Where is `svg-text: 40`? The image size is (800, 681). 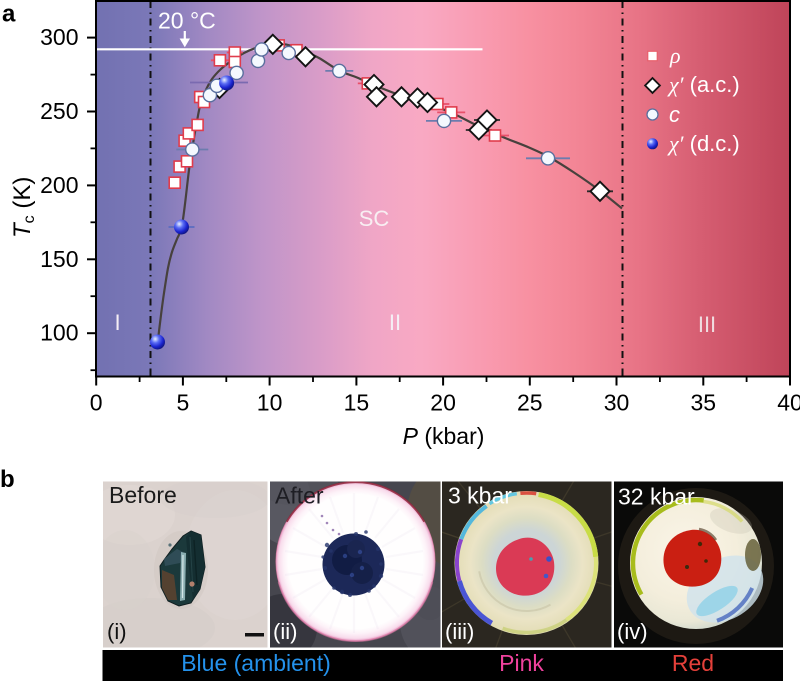 svg-text: 40 is located at coordinates (788, 403).